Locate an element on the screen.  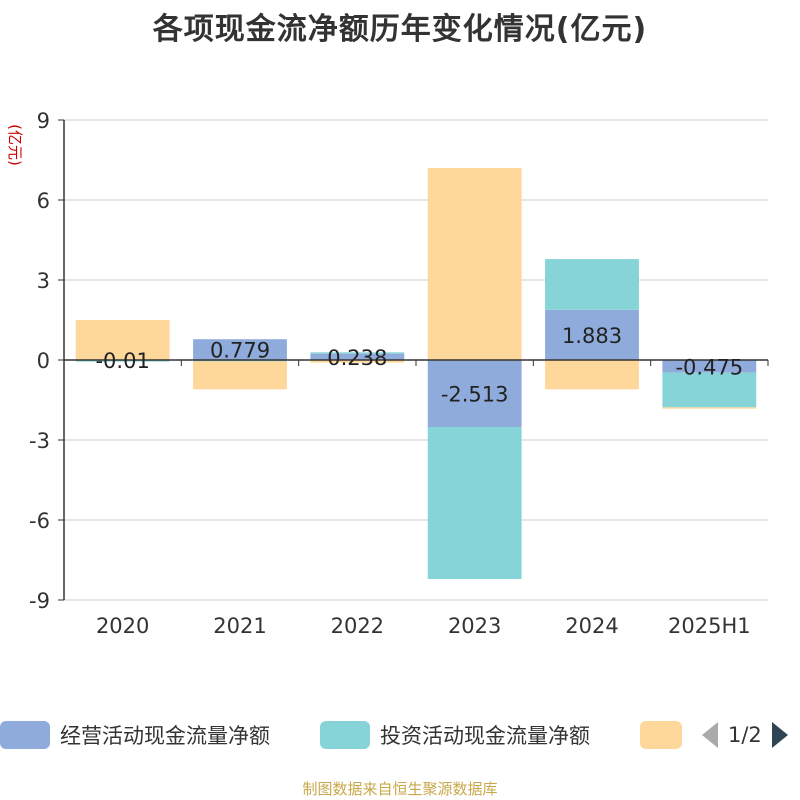
data-label: 0.238 is located at coordinates (357, 358).